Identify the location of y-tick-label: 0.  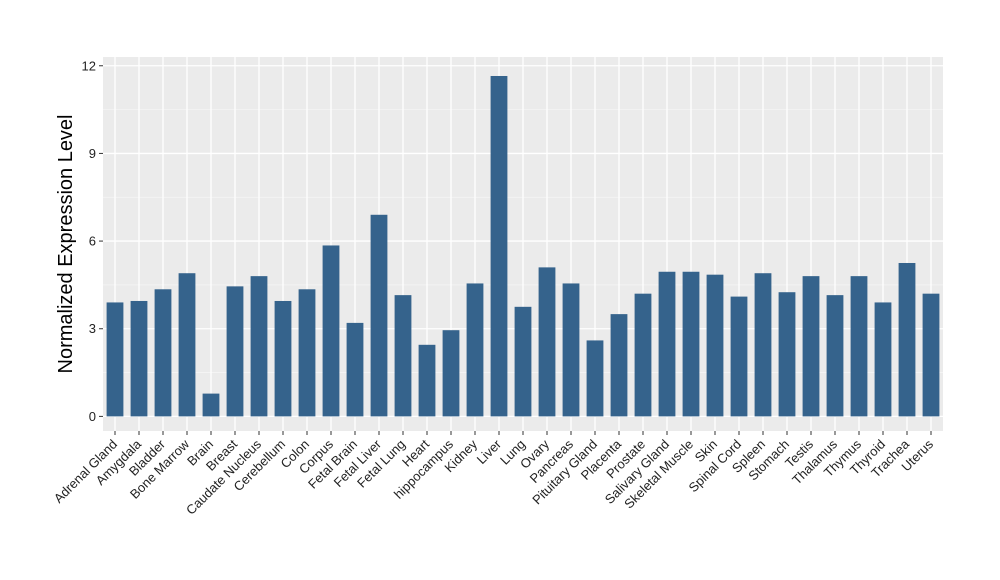
(92, 416).